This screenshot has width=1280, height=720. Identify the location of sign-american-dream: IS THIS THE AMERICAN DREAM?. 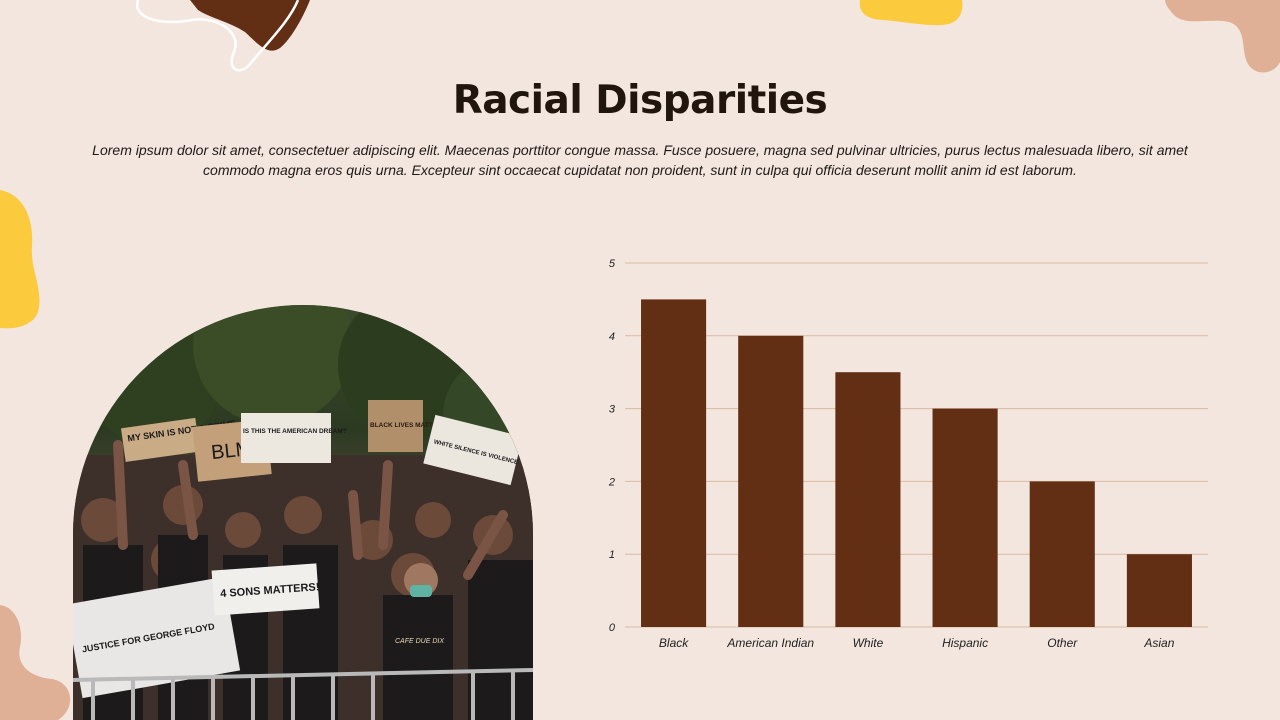
(295, 431).